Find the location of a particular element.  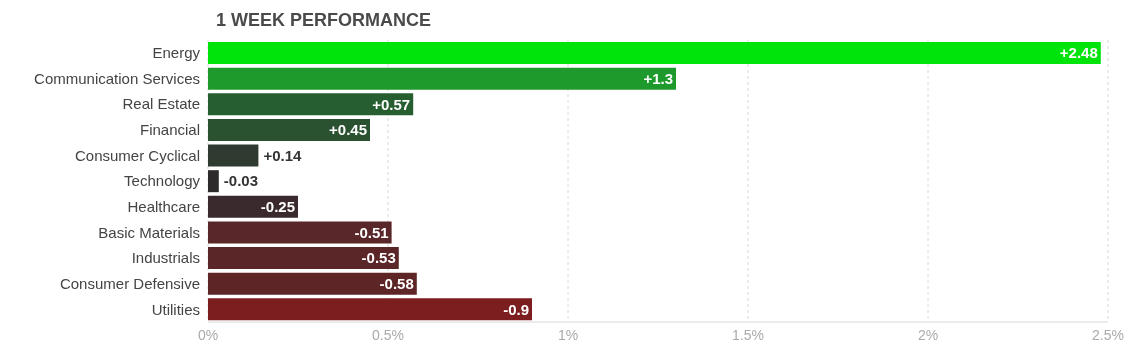

y-tick-label: Communication Services is located at coordinates (117, 78).